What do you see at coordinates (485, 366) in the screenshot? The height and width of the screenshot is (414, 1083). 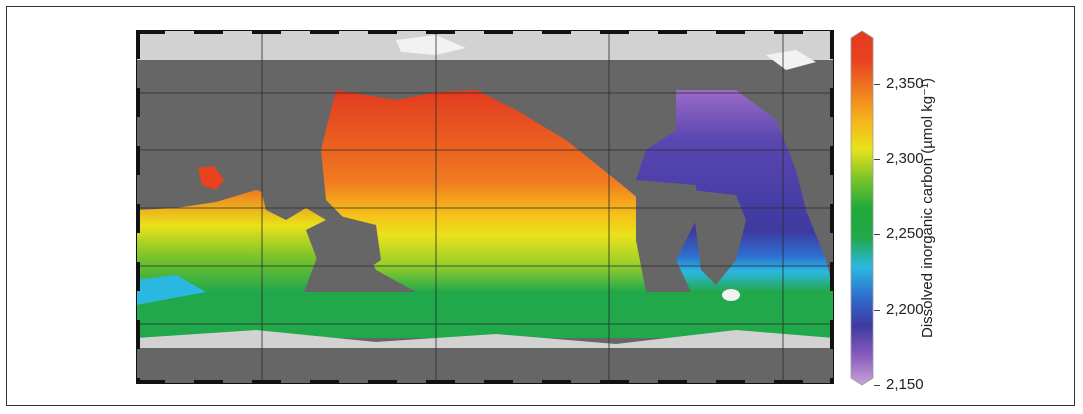 I see `antarctica-landmass` at bounding box center [485, 366].